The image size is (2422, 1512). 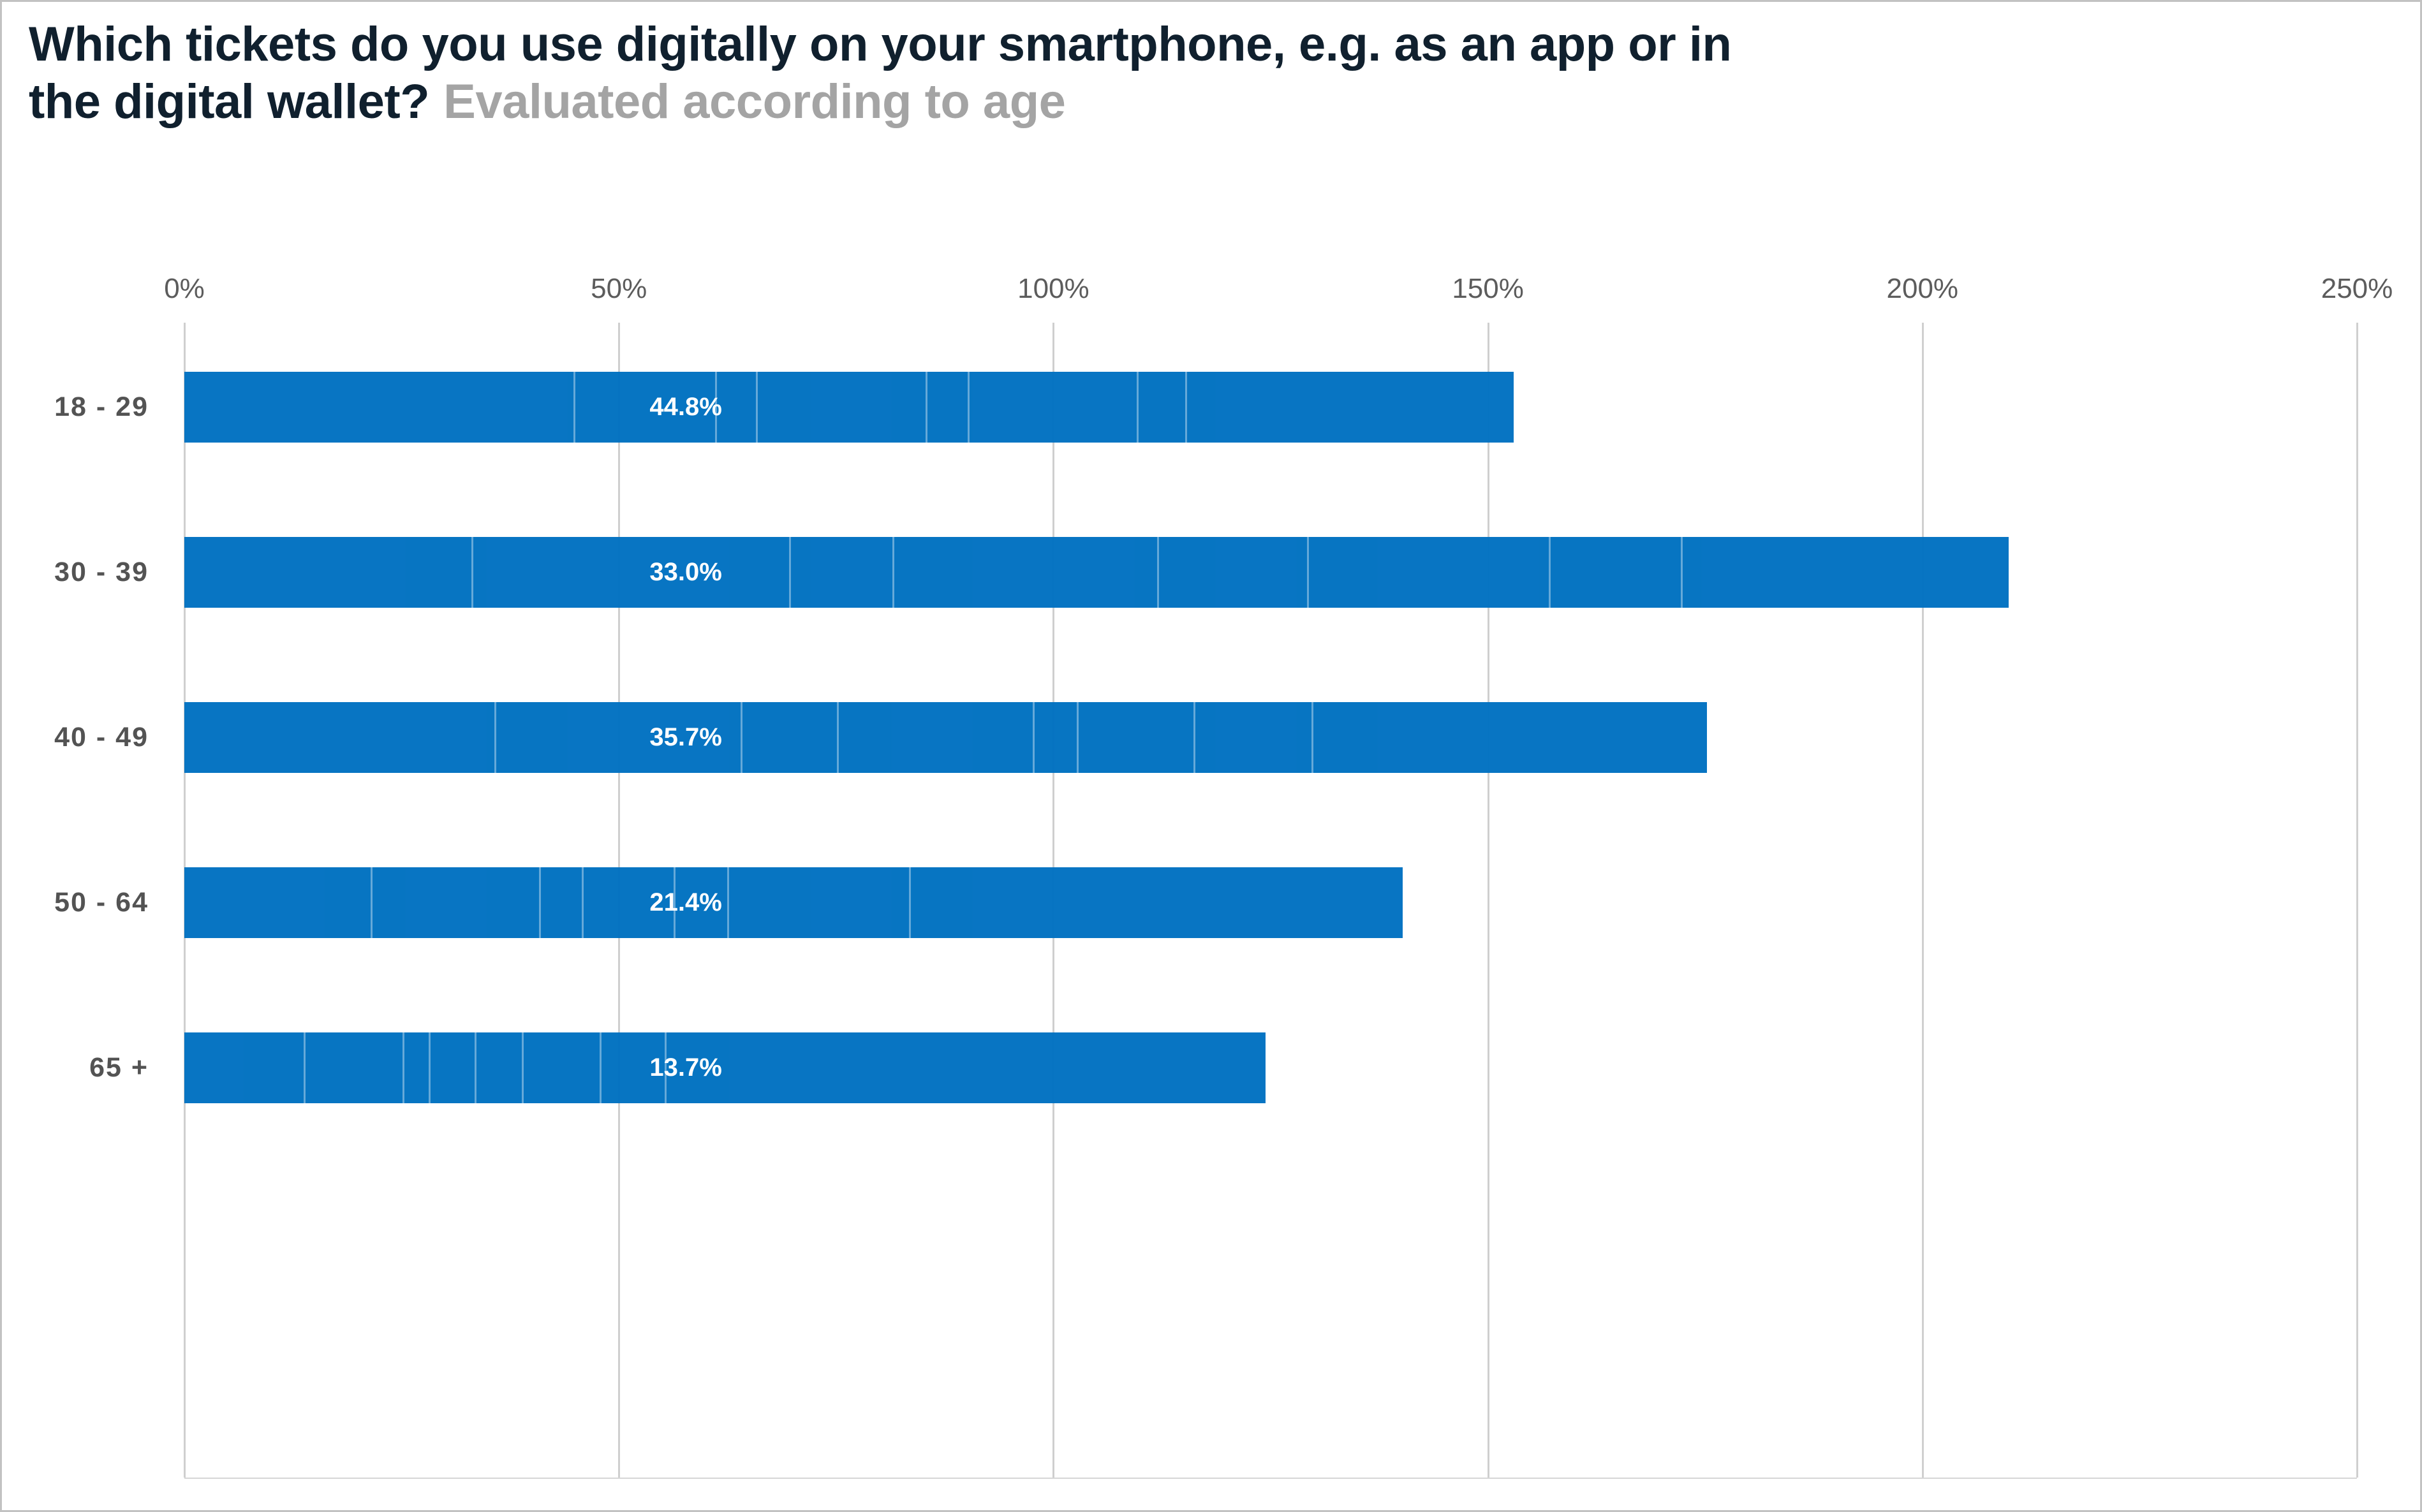 What do you see at coordinates (1270, 1478) in the screenshot?
I see `x-axis-baseline` at bounding box center [1270, 1478].